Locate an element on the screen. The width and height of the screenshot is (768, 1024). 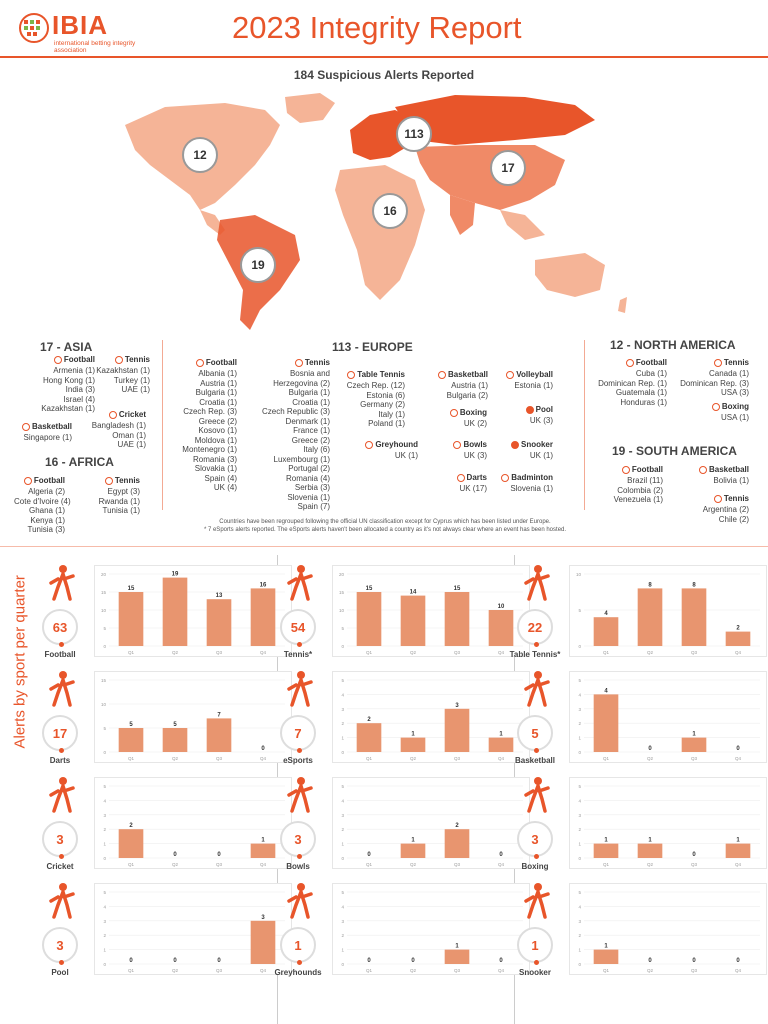
greyhound-icon is located at coordinates (369, 444).